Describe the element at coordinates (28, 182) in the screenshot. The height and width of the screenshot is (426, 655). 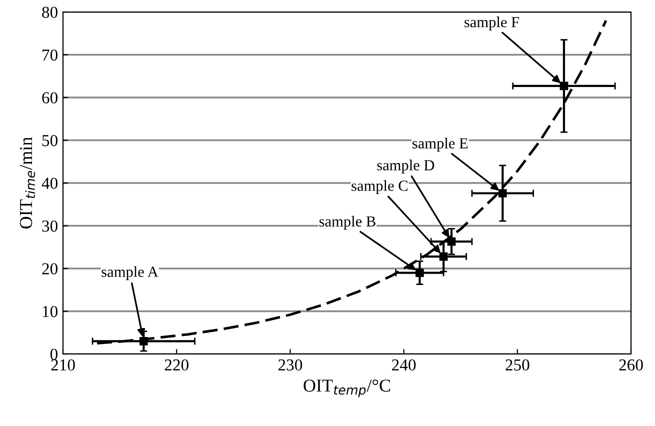
I see `y-axis-title: OIT$_{time}$/min` at that location.